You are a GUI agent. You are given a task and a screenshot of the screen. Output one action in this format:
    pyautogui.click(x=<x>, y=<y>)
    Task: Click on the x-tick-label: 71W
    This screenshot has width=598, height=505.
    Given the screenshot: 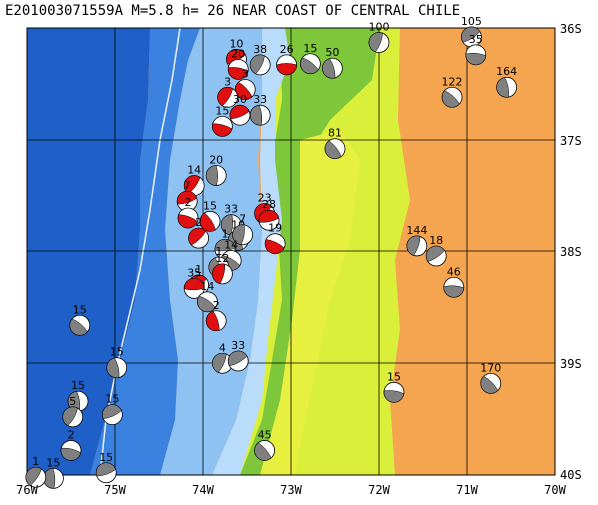 What is the action you would take?
    pyautogui.click(x=467, y=490)
    